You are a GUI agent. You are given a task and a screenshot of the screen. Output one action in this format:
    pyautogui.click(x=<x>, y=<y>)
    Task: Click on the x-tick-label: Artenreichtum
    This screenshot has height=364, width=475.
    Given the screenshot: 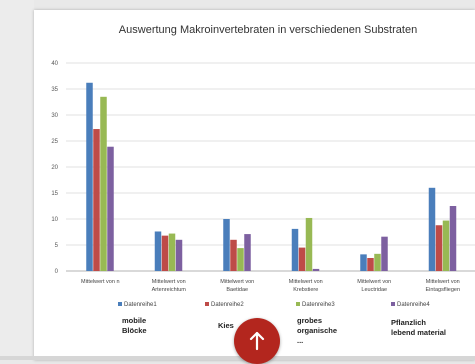 What is the action you would take?
    pyautogui.click(x=169, y=290)
    